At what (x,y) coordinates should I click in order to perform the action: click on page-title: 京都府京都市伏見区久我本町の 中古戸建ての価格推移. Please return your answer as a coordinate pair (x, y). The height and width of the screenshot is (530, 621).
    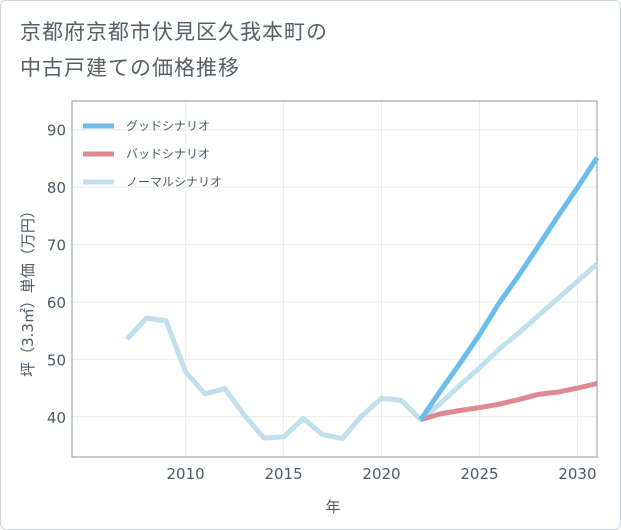
    Looking at the image, I should click on (174, 50).